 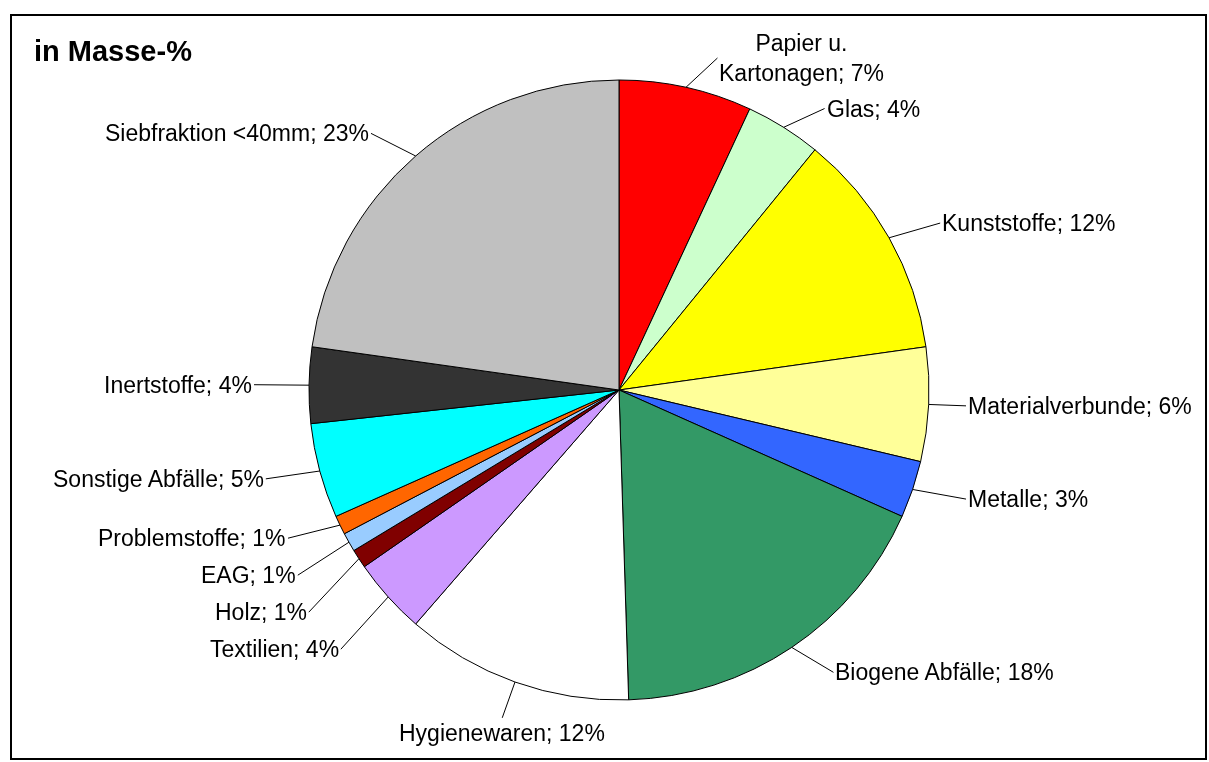 What do you see at coordinates (1080, 406) in the screenshot?
I see `slice-label: Materialverbunde; 6%` at bounding box center [1080, 406].